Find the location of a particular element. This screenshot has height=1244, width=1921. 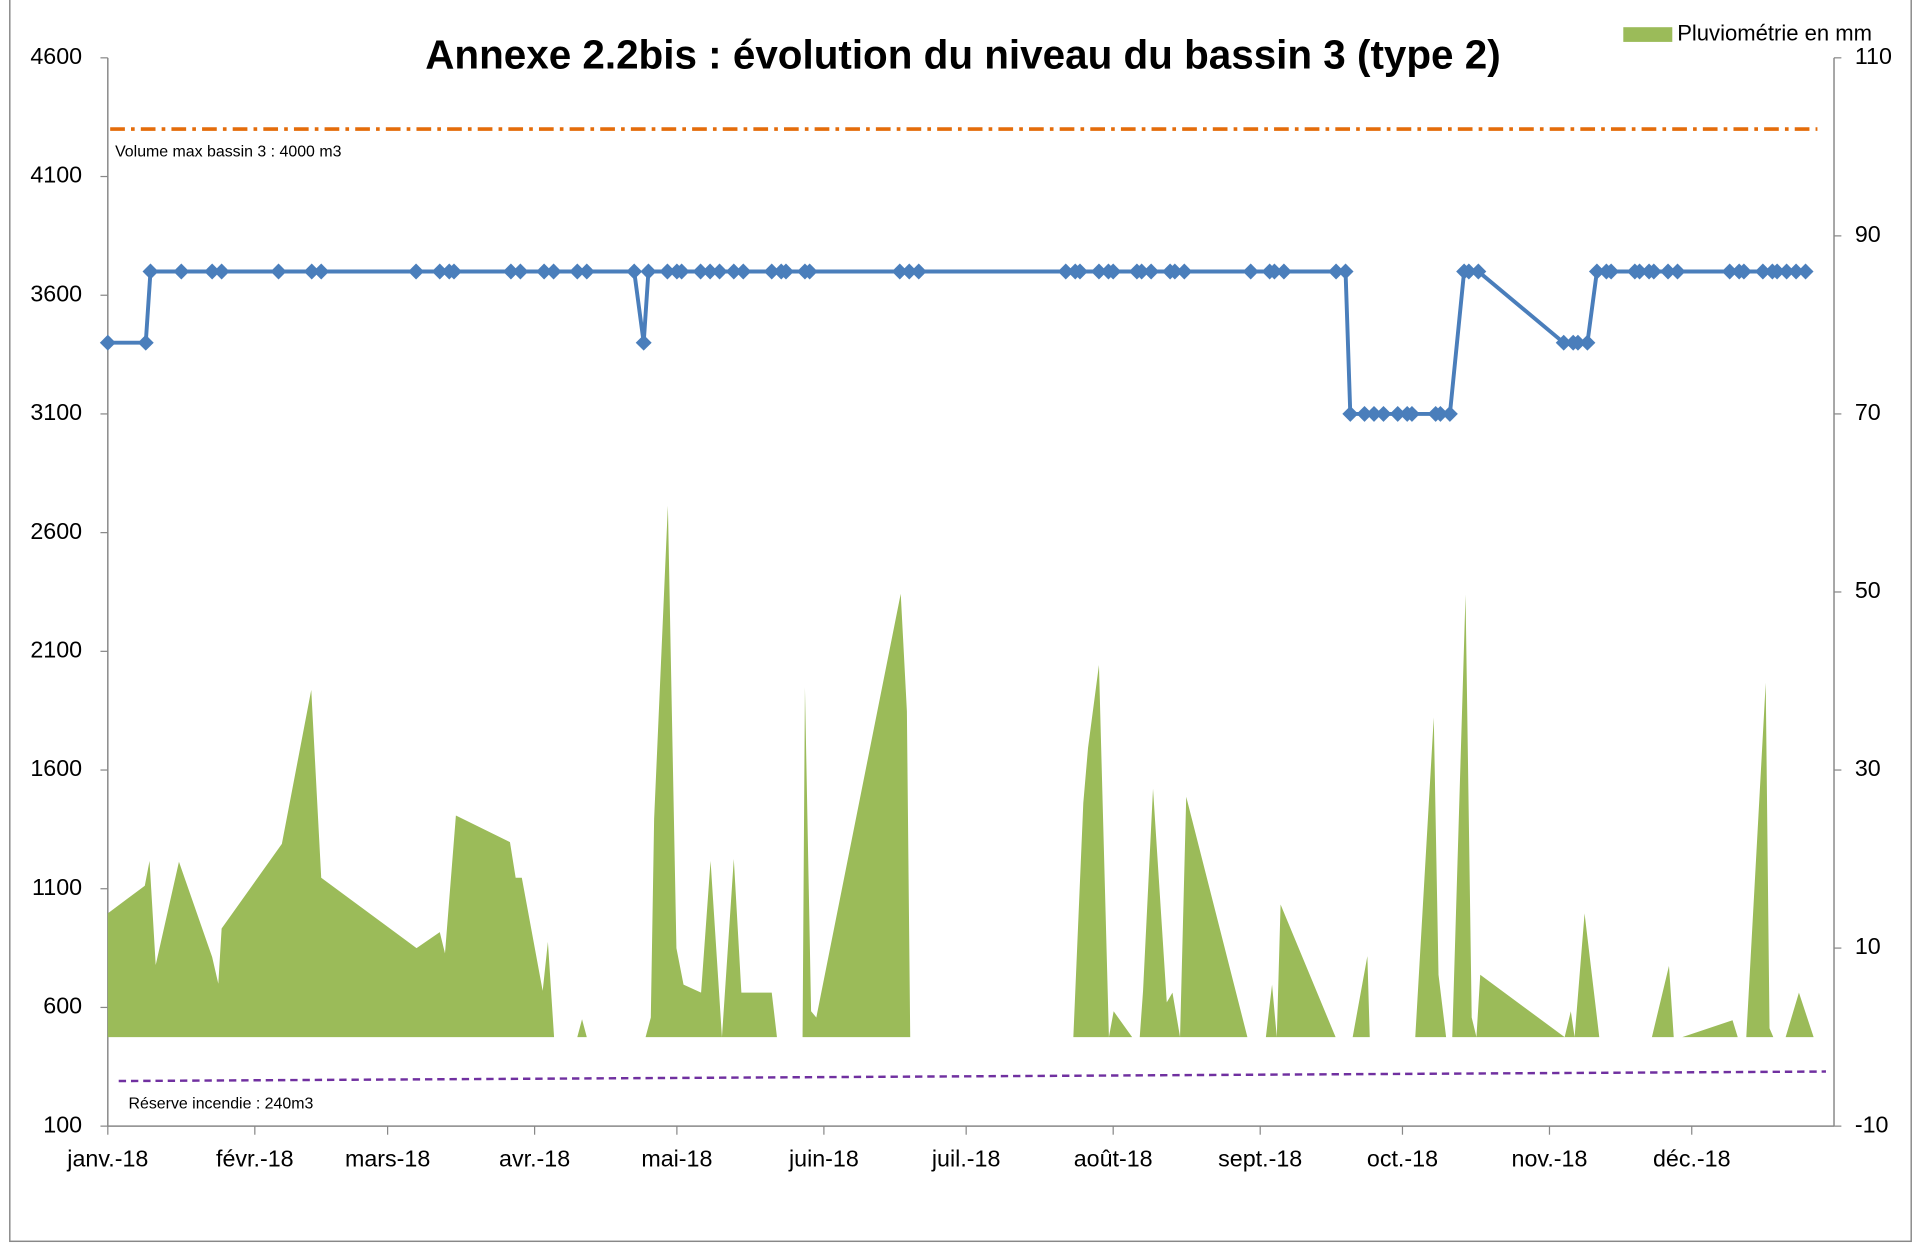

y2-tick-label: 70 is located at coordinates (1868, 412).